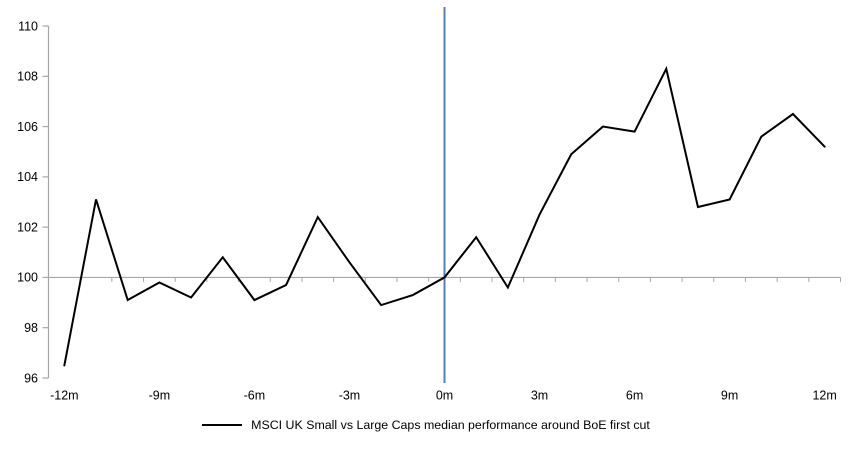 The image size is (852, 450). What do you see at coordinates (27, 202) in the screenshot?
I see `y-axis-labels: 96 98 100 102 104 106 108 110` at bounding box center [27, 202].